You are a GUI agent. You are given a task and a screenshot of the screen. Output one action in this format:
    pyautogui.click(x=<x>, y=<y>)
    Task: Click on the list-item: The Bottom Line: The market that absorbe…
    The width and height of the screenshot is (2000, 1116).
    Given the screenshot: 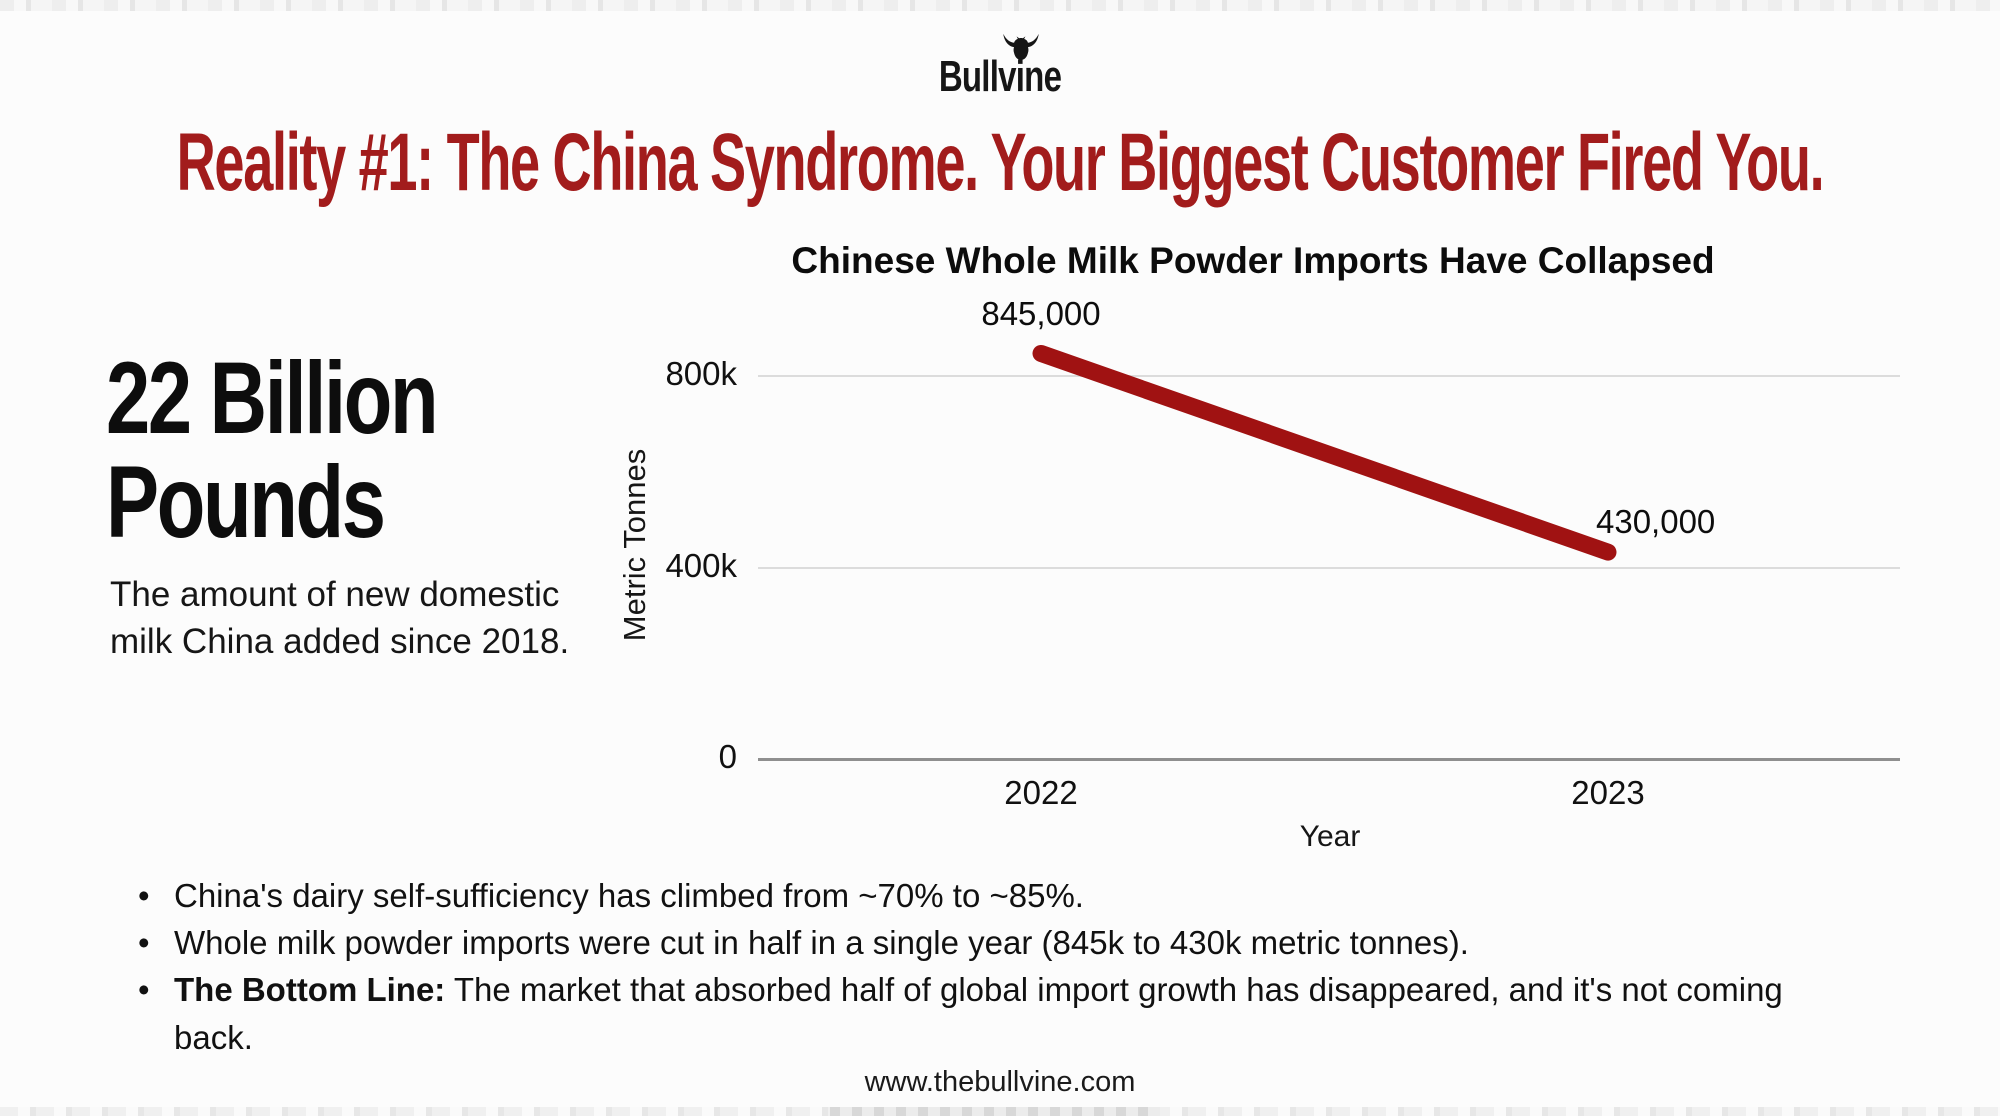 What is the action you would take?
    pyautogui.click(x=972, y=1013)
    